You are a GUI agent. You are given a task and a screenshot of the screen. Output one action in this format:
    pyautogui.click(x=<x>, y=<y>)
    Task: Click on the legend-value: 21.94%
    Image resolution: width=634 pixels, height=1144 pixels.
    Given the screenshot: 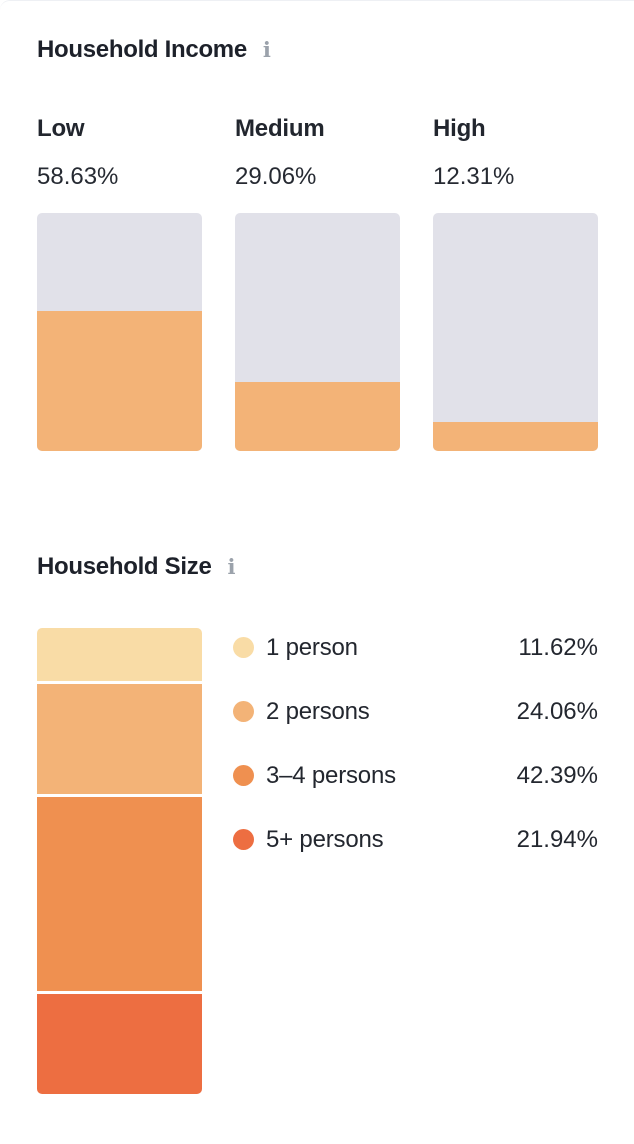 What is the action you would take?
    pyautogui.click(x=557, y=839)
    